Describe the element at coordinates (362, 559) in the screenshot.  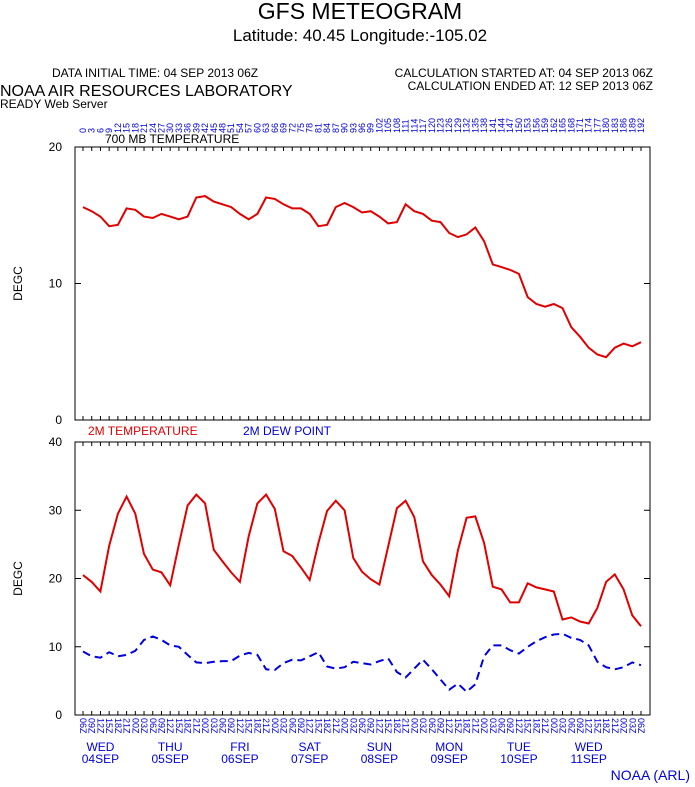
I see `series-line` at that location.